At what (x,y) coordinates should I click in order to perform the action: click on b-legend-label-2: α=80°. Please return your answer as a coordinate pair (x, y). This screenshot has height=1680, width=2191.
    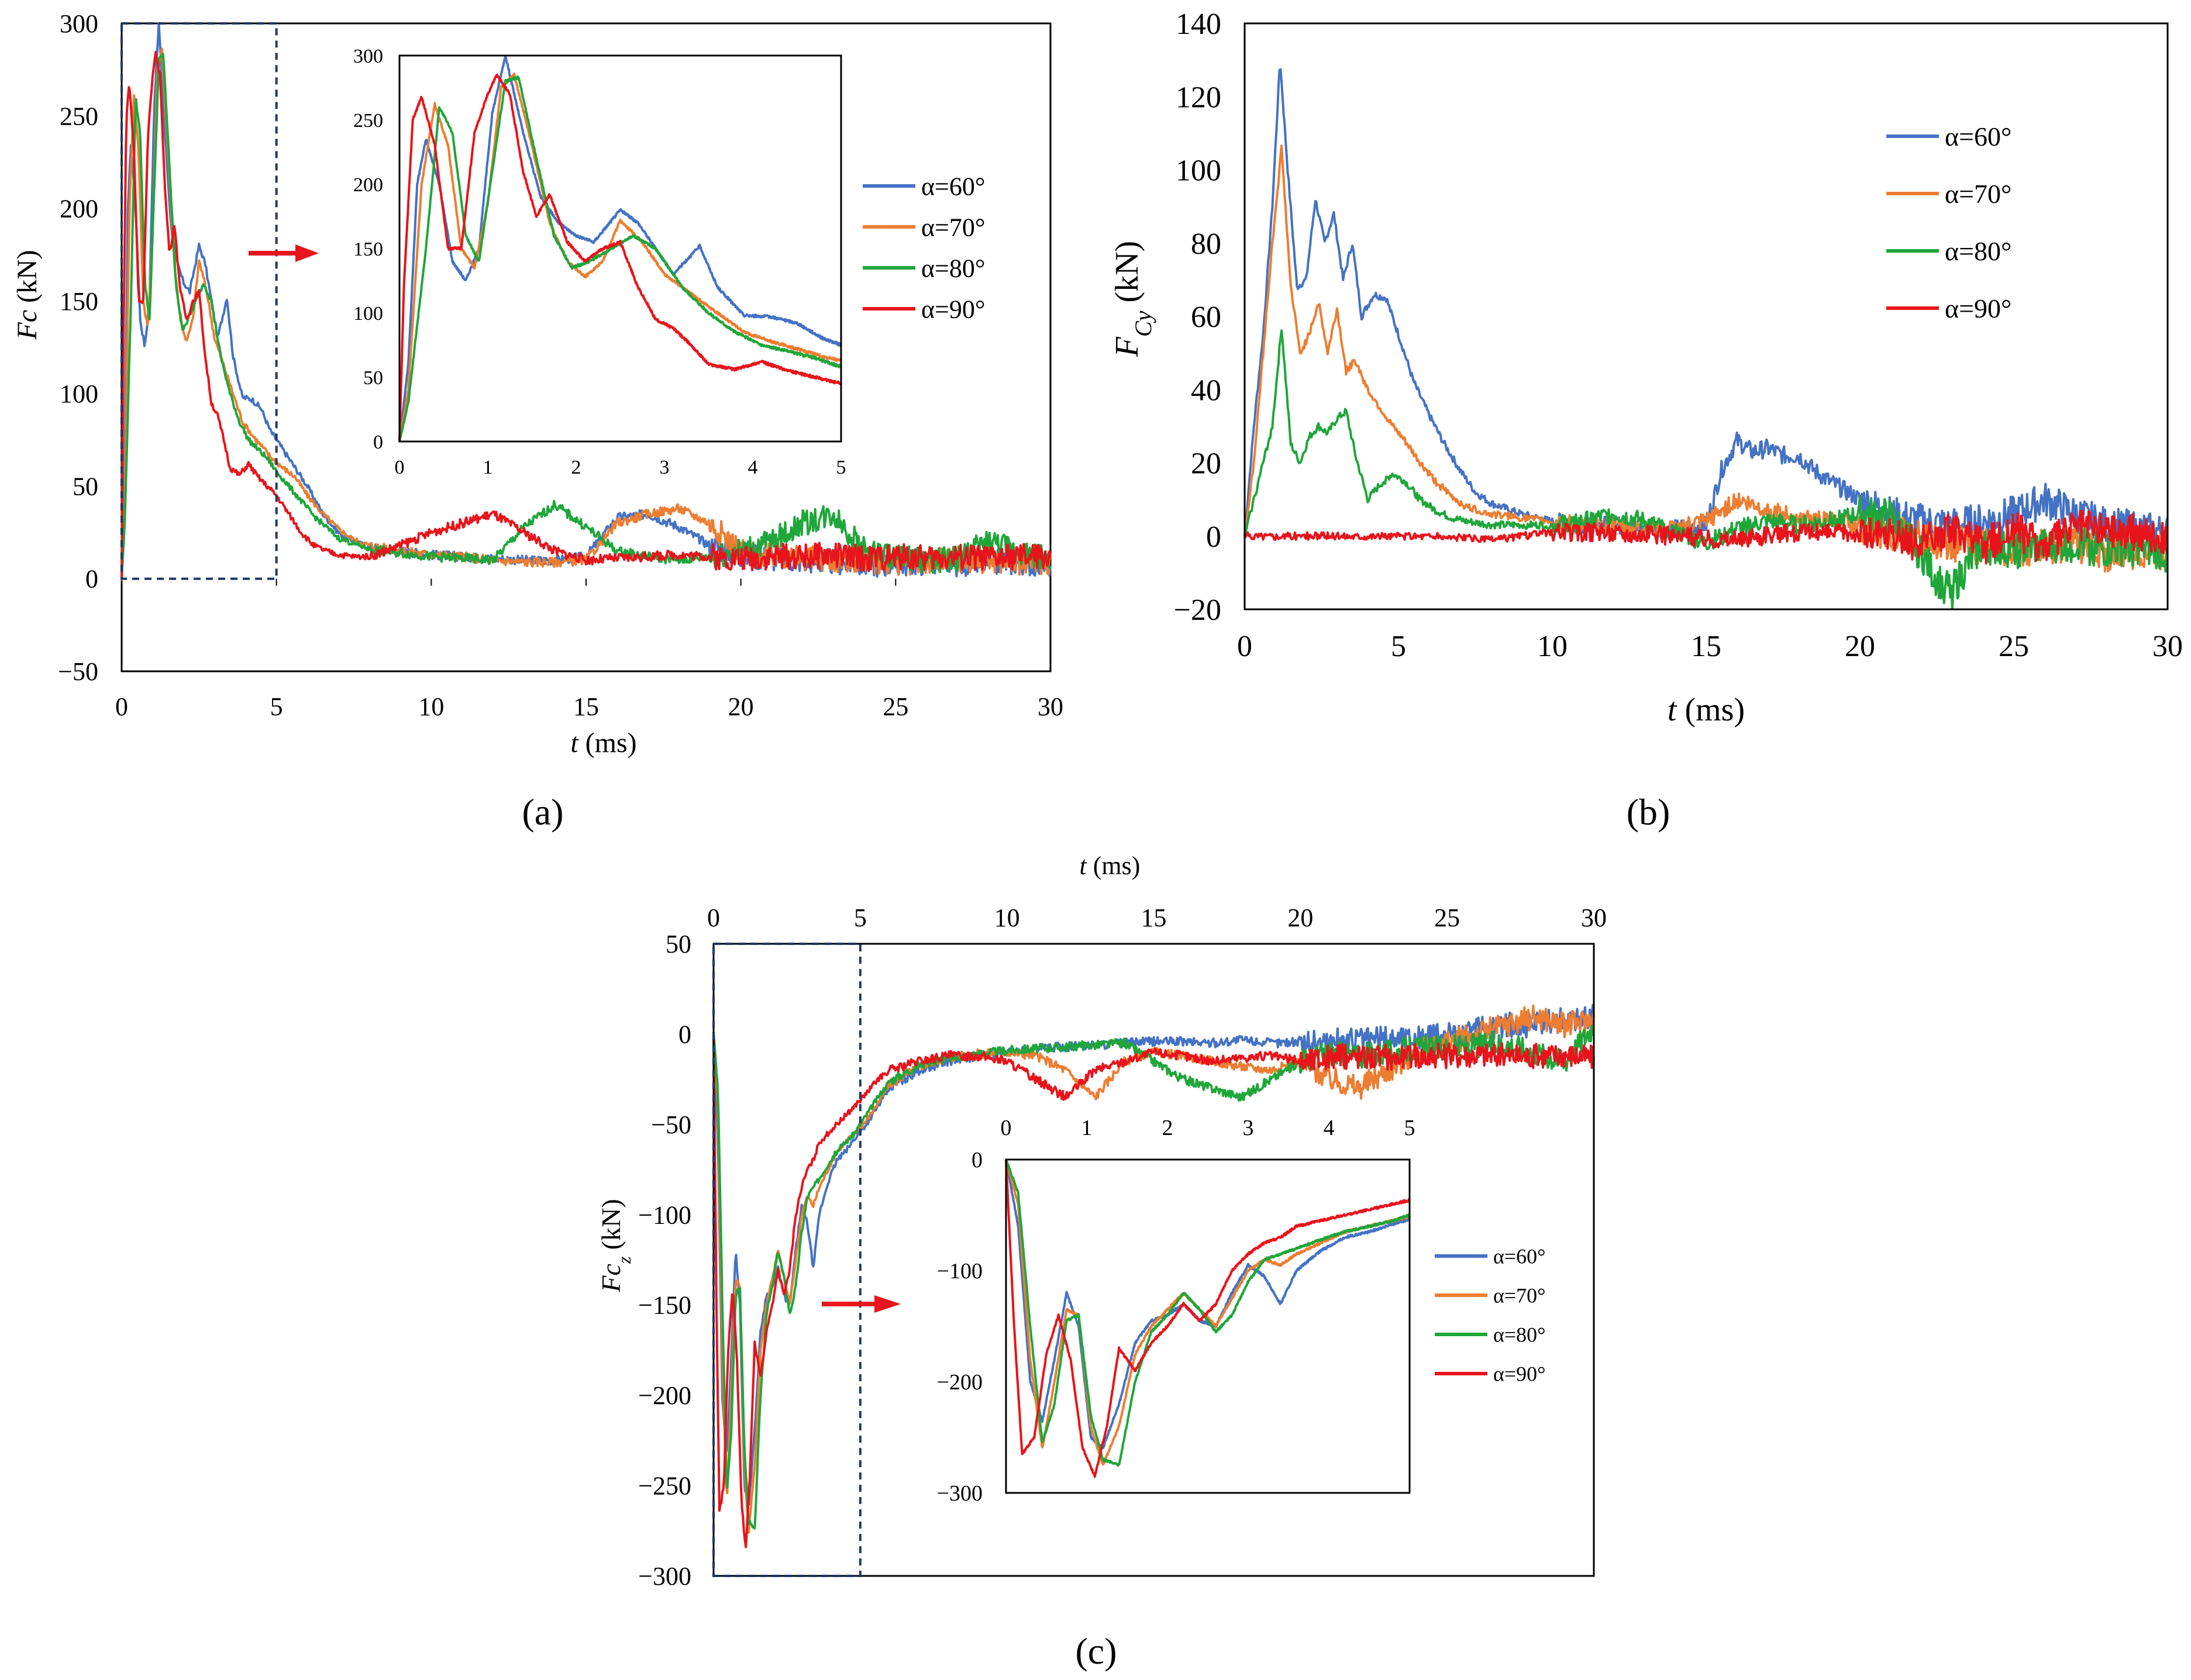
    Looking at the image, I should click on (1978, 251).